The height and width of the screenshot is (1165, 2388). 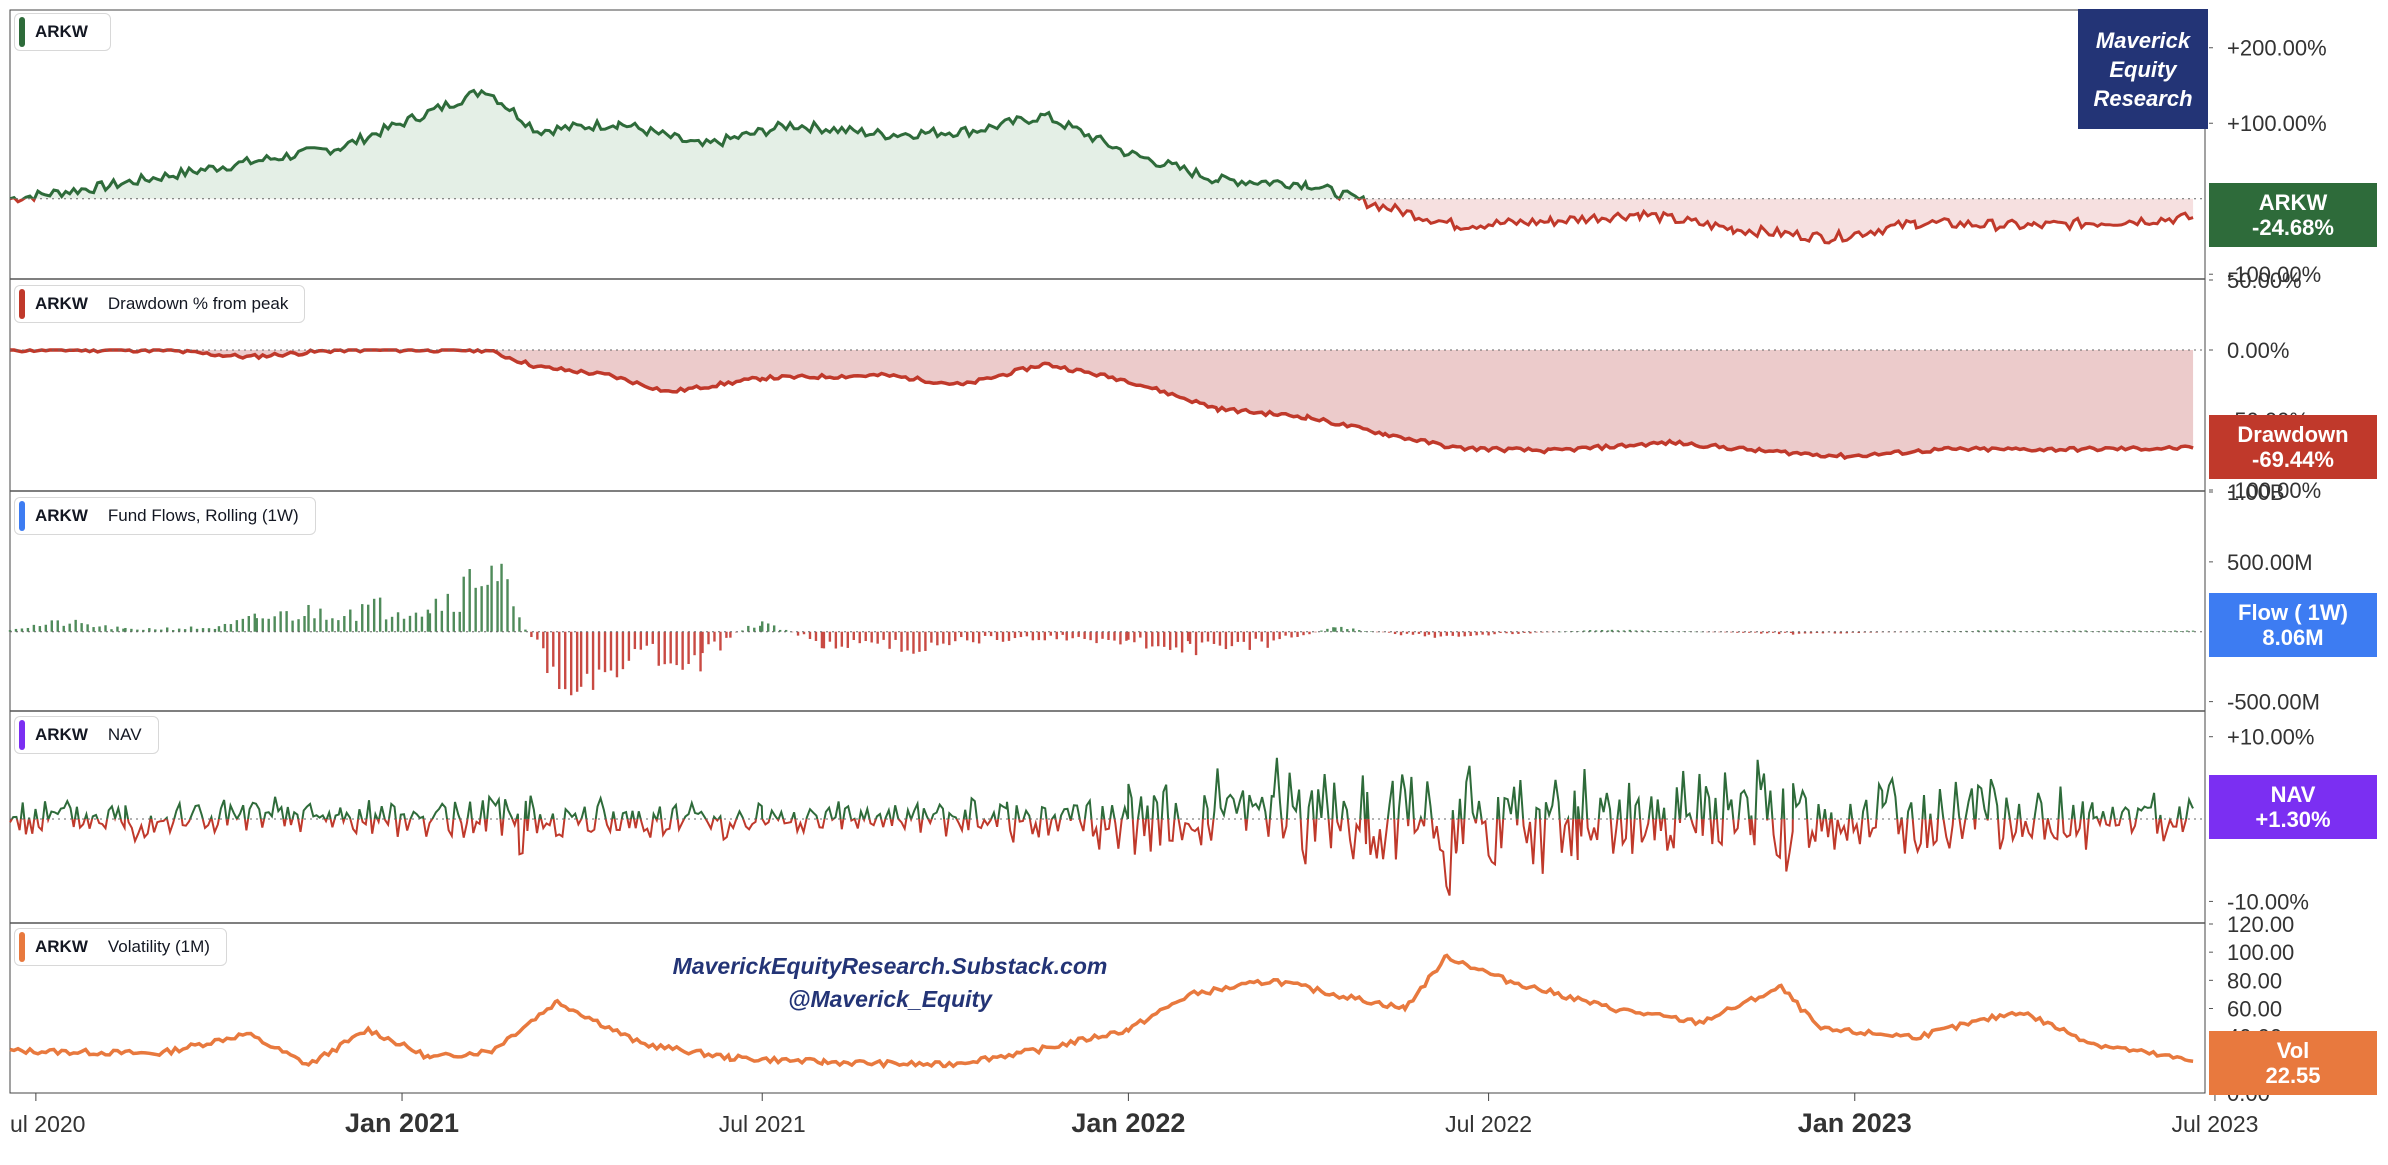 What do you see at coordinates (2270, 562) in the screenshot?
I see `y-tick-label: 500.00M` at bounding box center [2270, 562].